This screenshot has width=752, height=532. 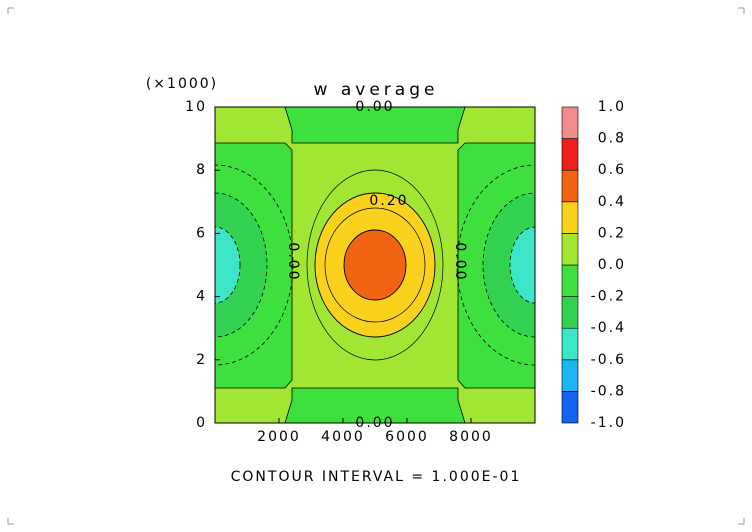 I want to click on x-tick-label: 8000, so click(x=471, y=437).